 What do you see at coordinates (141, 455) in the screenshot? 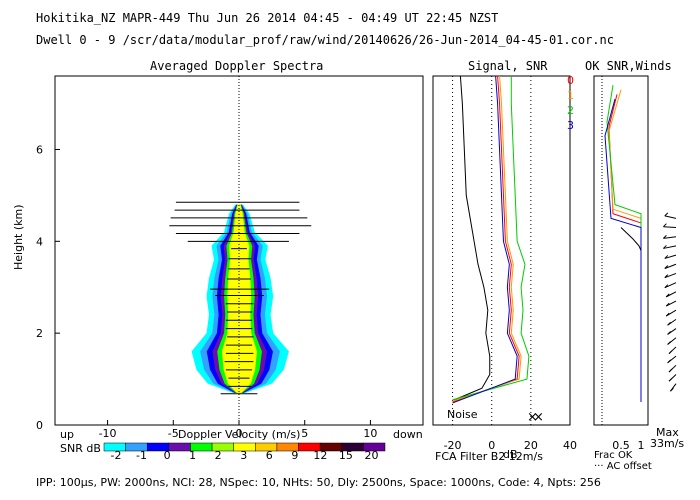
I see `colorbar-tick-label: -1` at bounding box center [141, 455].